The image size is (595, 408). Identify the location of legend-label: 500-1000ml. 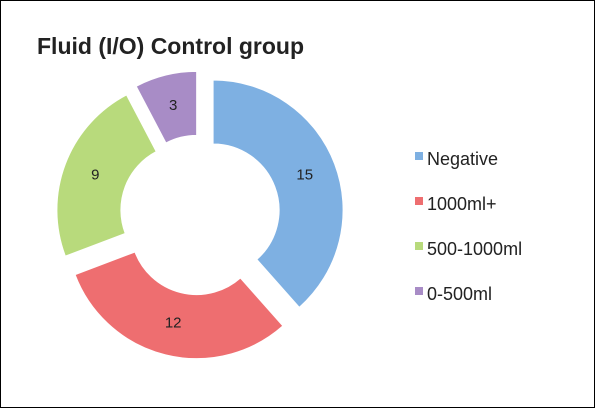
(474, 249).